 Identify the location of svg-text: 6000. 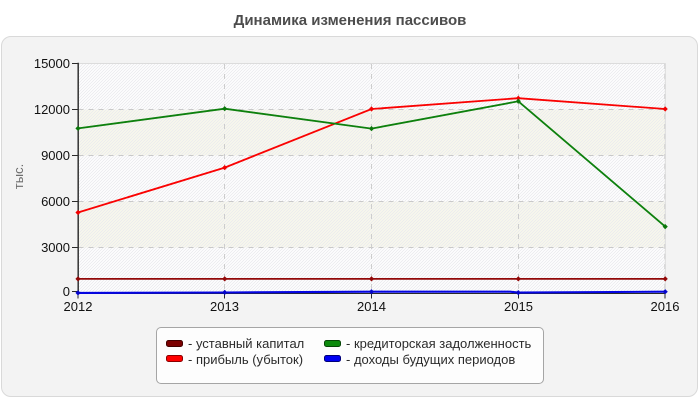
(55, 201).